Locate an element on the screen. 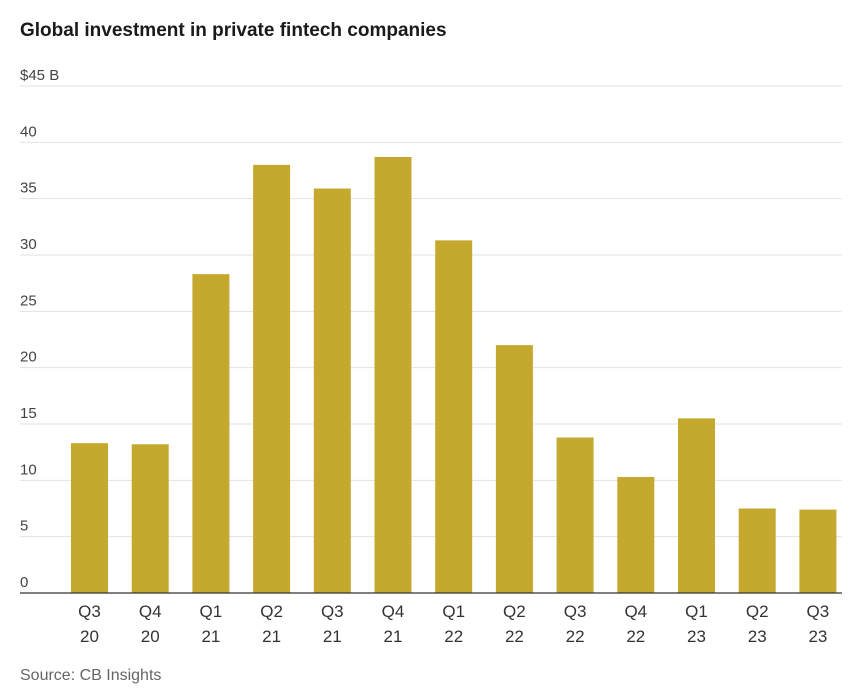 Image resolution: width=862 pixels, height=696 pixels. y-tick-label: 40 is located at coordinates (28, 131).